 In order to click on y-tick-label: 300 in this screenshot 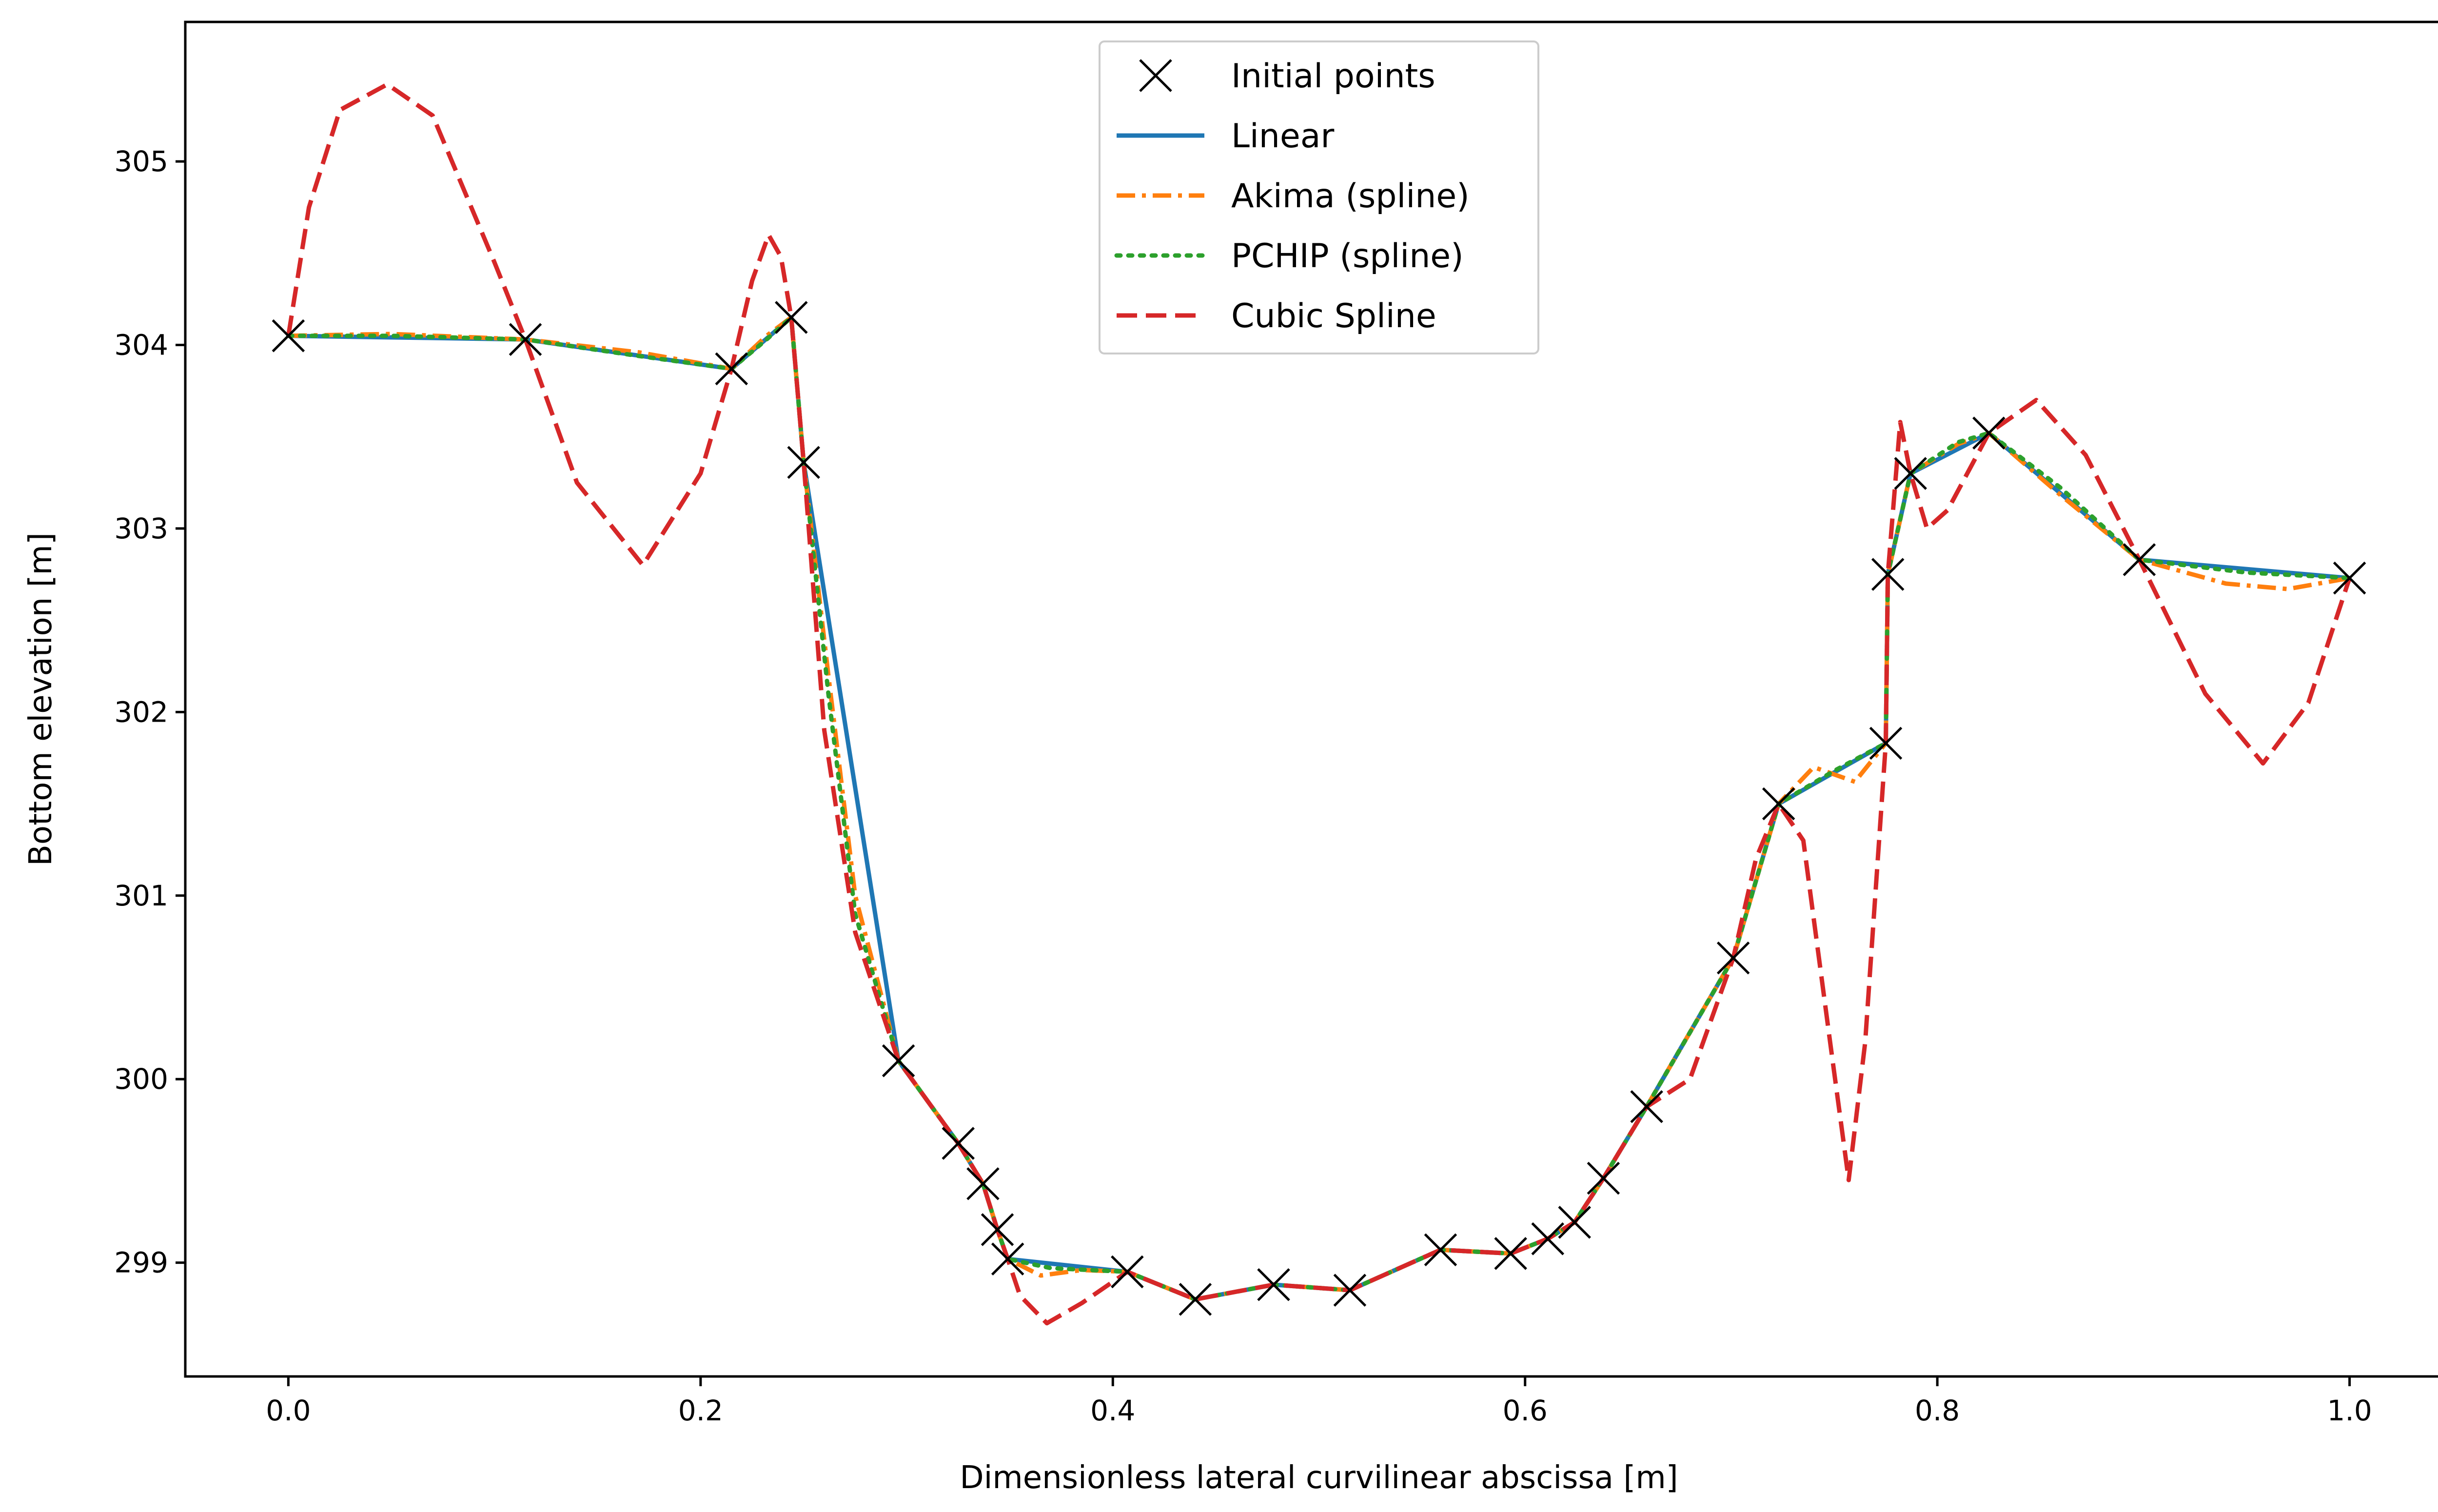, I will do `click(141, 1079)`.